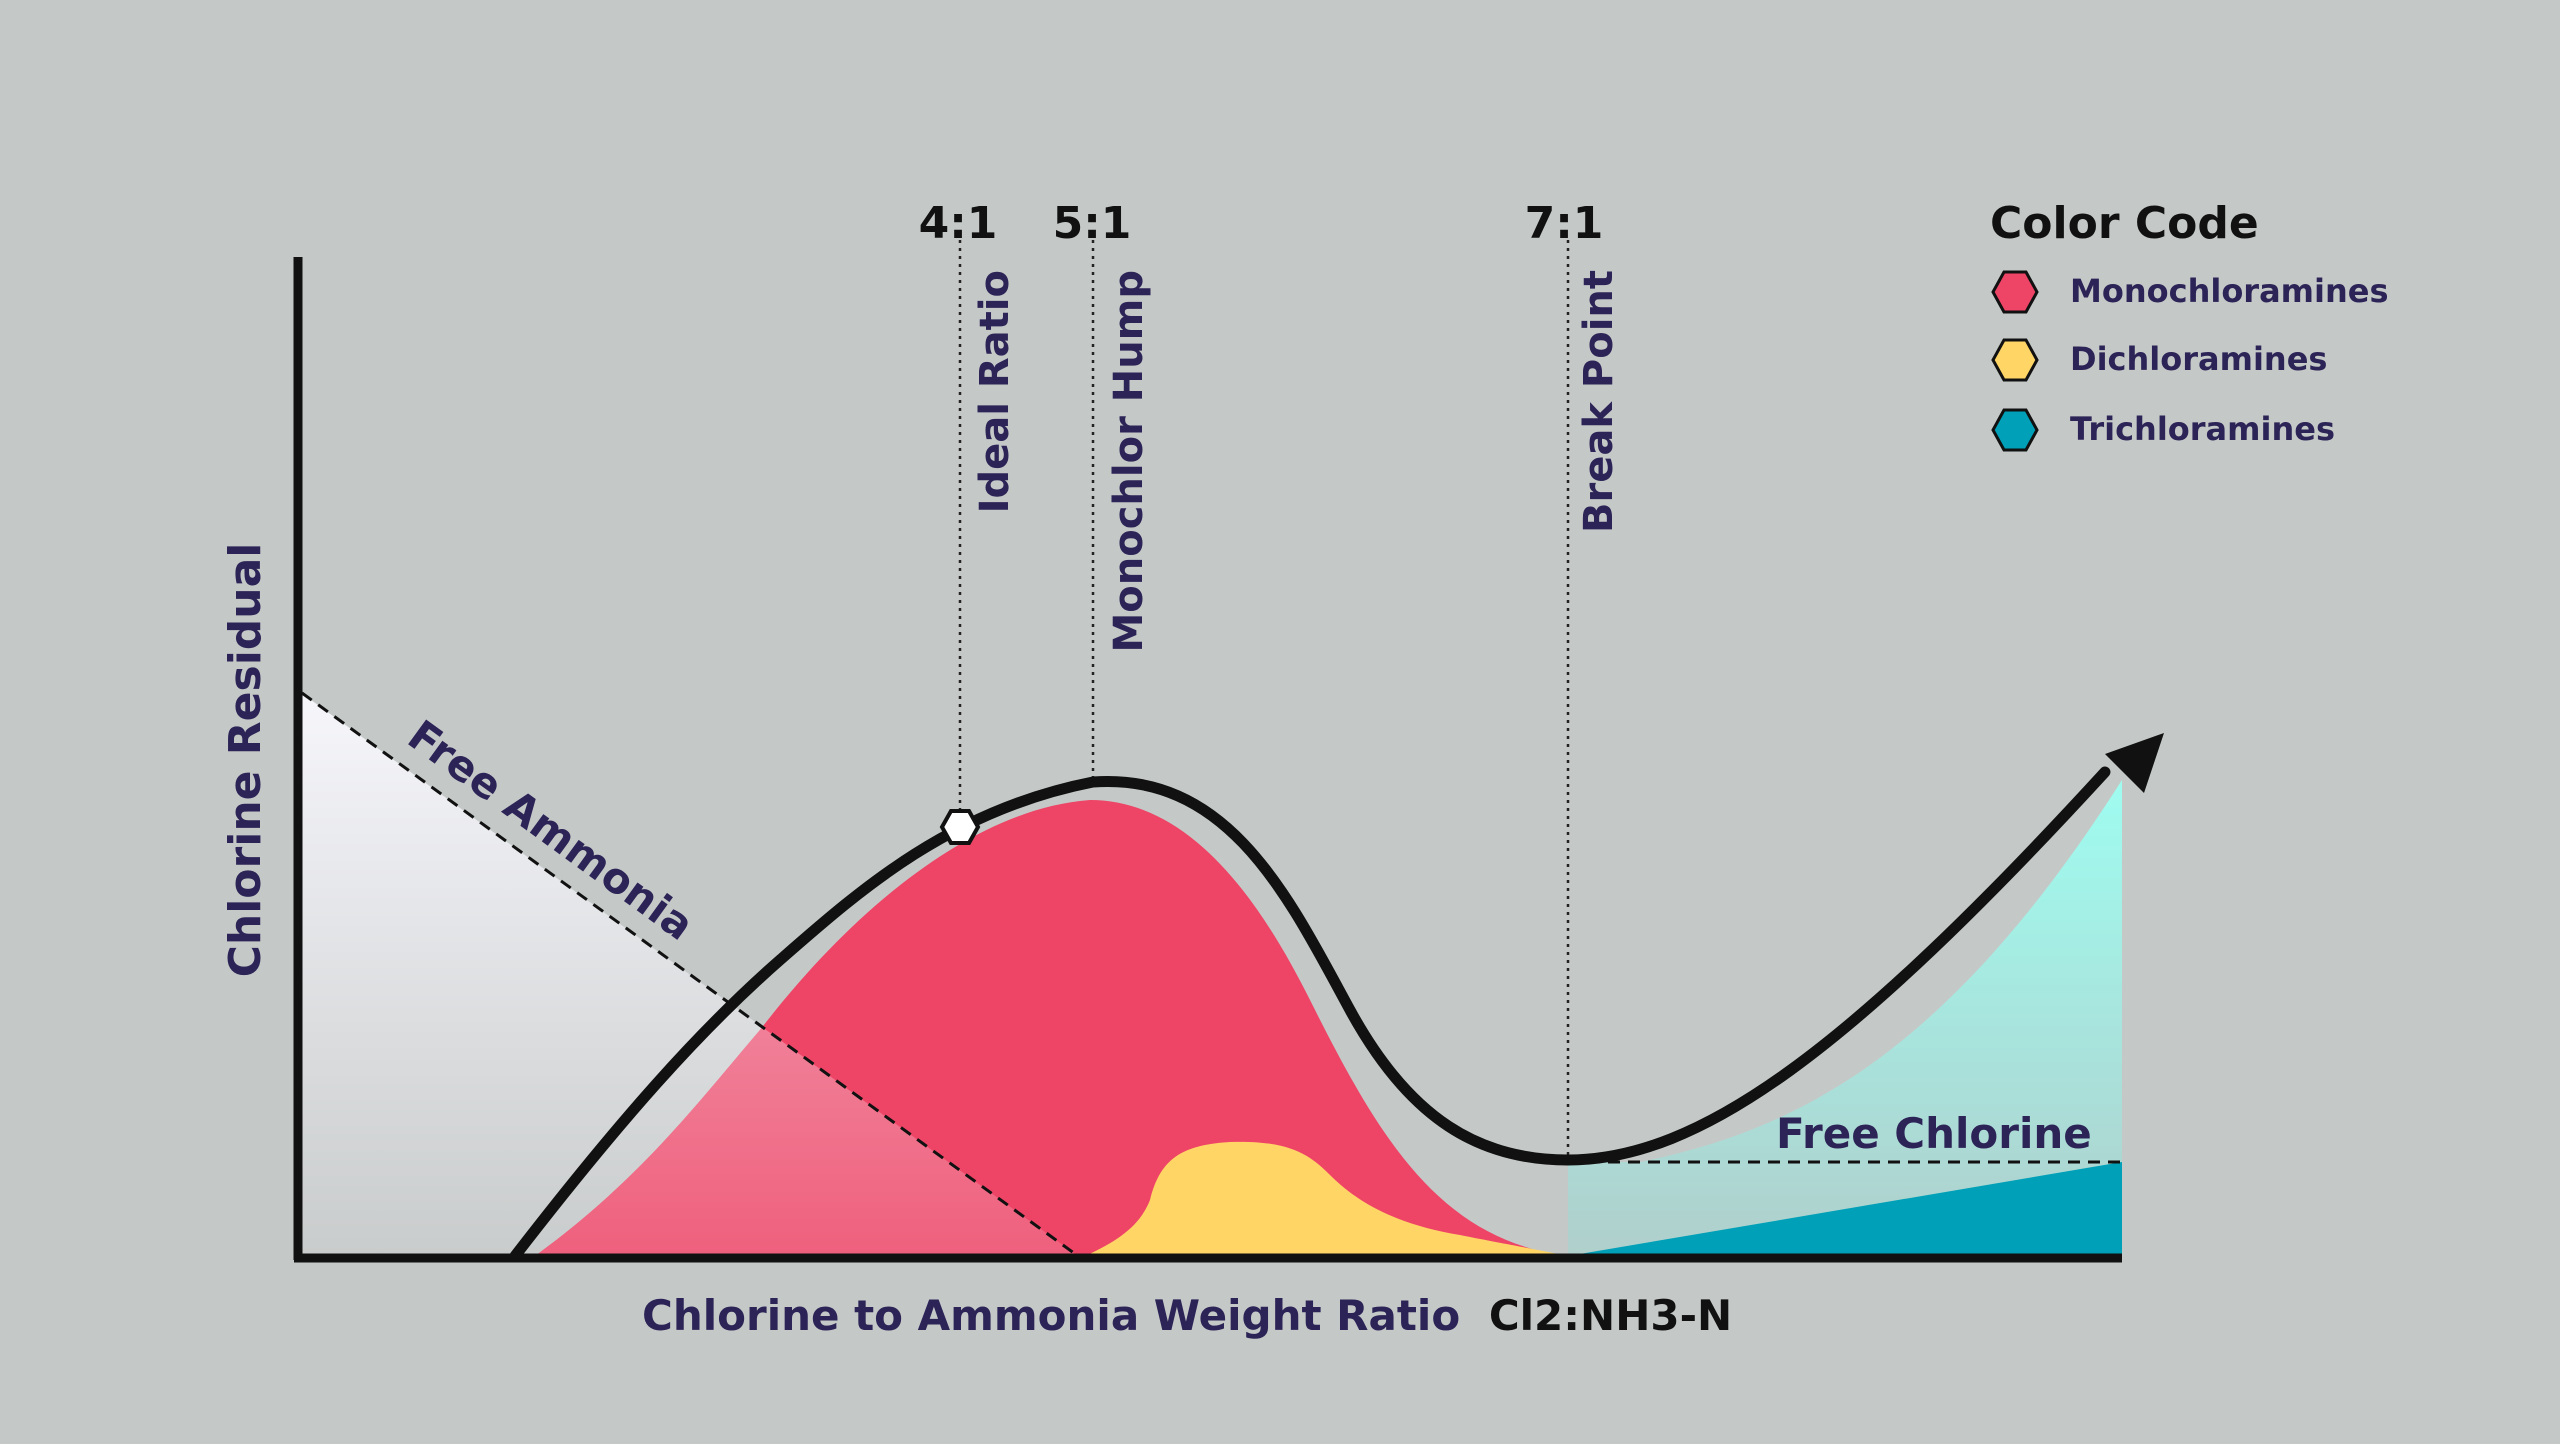  I want to click on trichloramines-region, so click(1845, 1209).